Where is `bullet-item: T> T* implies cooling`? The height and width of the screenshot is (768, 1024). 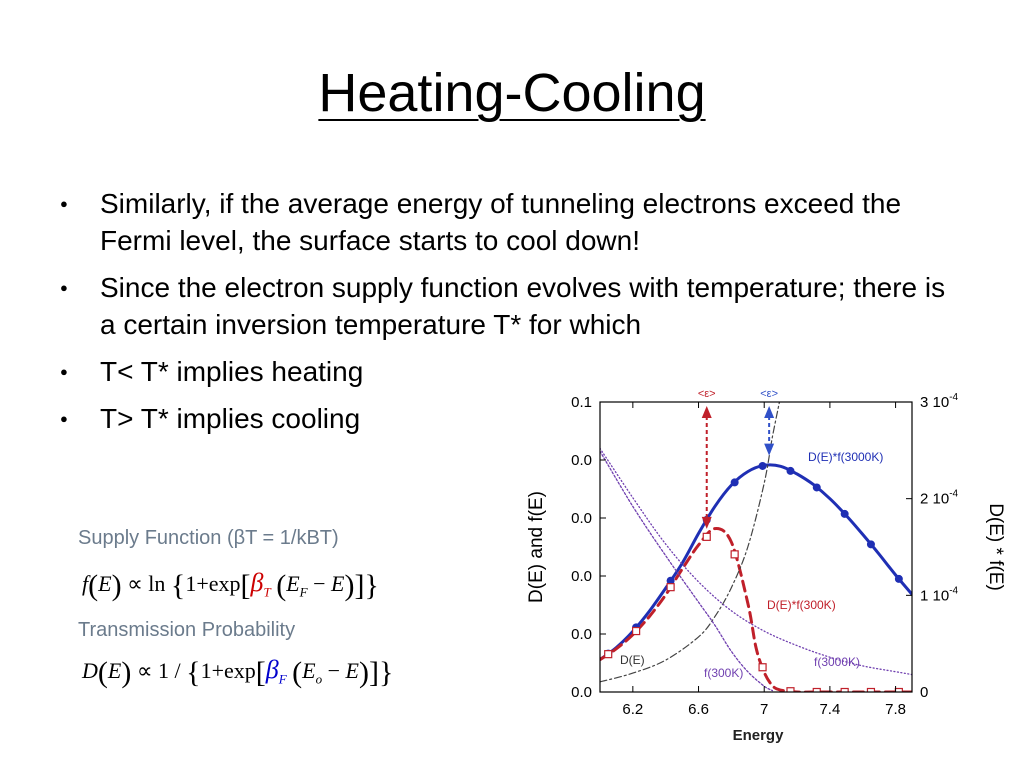 bullet-item: T> T* implies cooling is located at coordinates (260, 418).